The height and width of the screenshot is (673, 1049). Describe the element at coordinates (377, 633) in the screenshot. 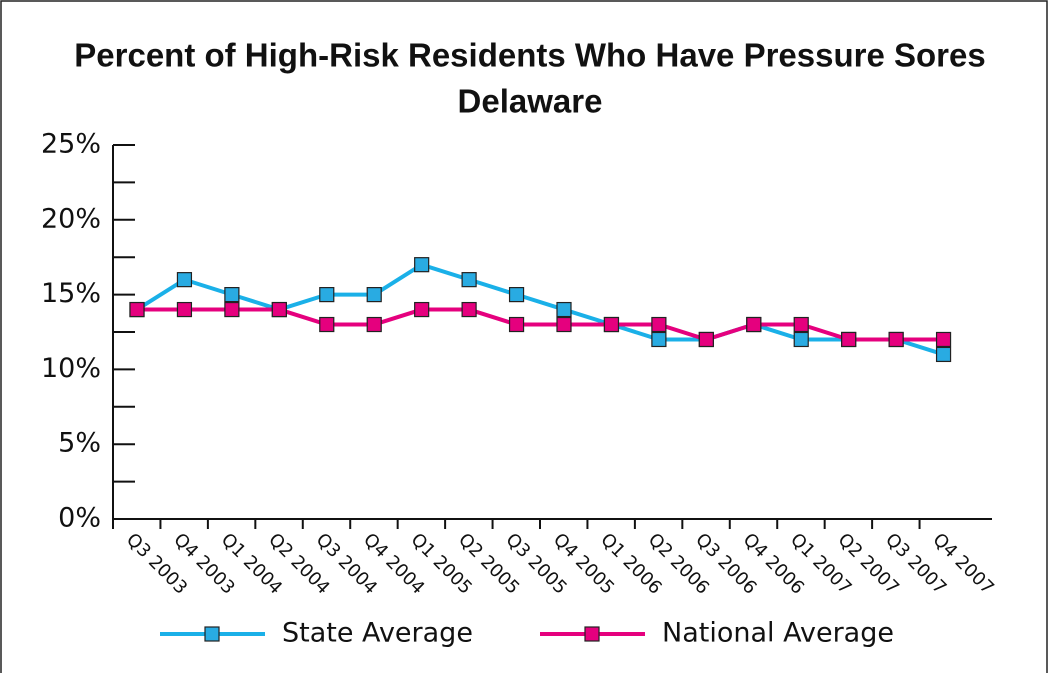

I see `legend-label: State Average` at that location.